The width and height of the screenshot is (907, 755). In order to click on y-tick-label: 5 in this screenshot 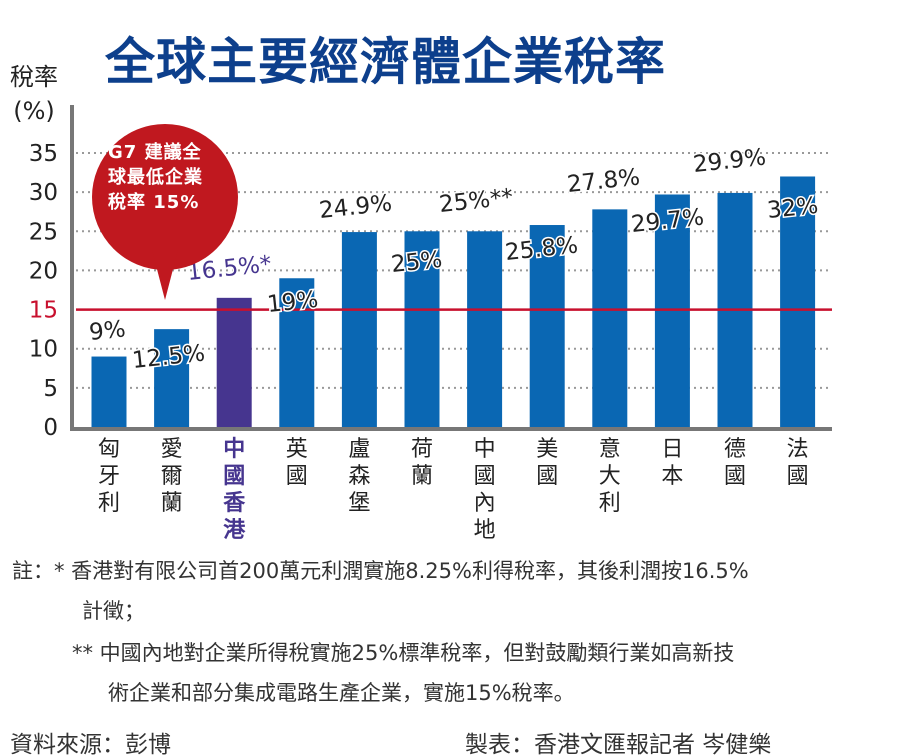, I will do `click(50, 389)`.